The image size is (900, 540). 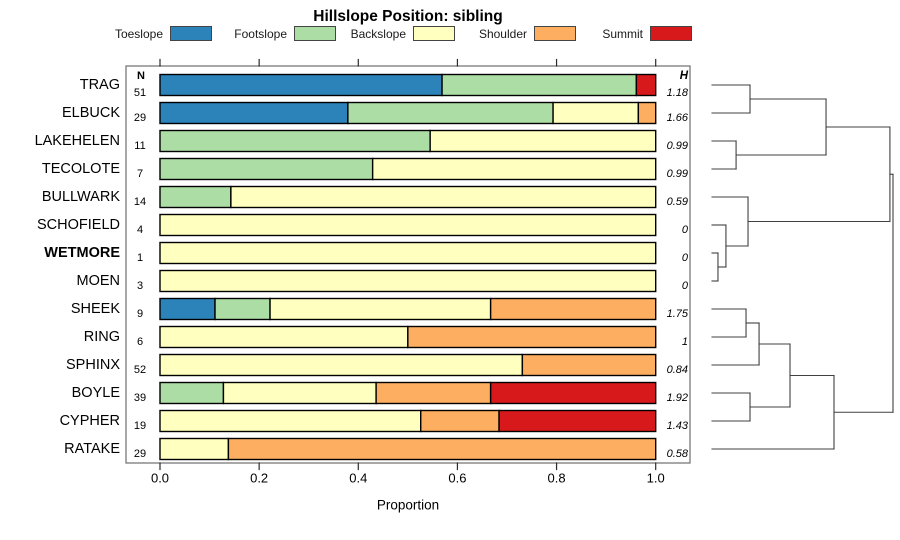 I want to click on bar-segment-boyle-backslope, so click(x=299, y=393).